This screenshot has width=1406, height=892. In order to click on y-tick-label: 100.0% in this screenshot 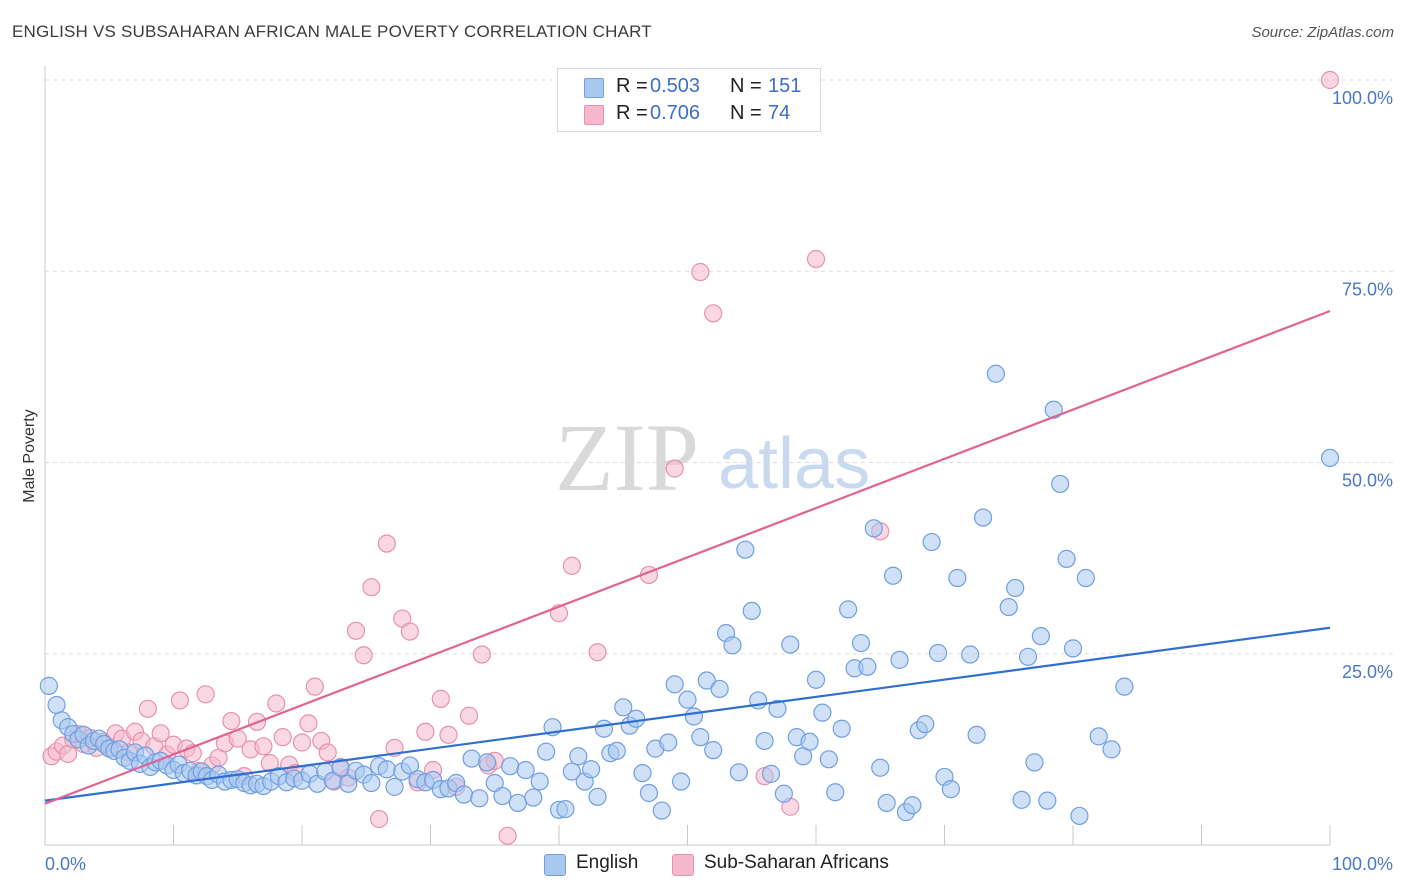, I will do `click(1362, 98)`.